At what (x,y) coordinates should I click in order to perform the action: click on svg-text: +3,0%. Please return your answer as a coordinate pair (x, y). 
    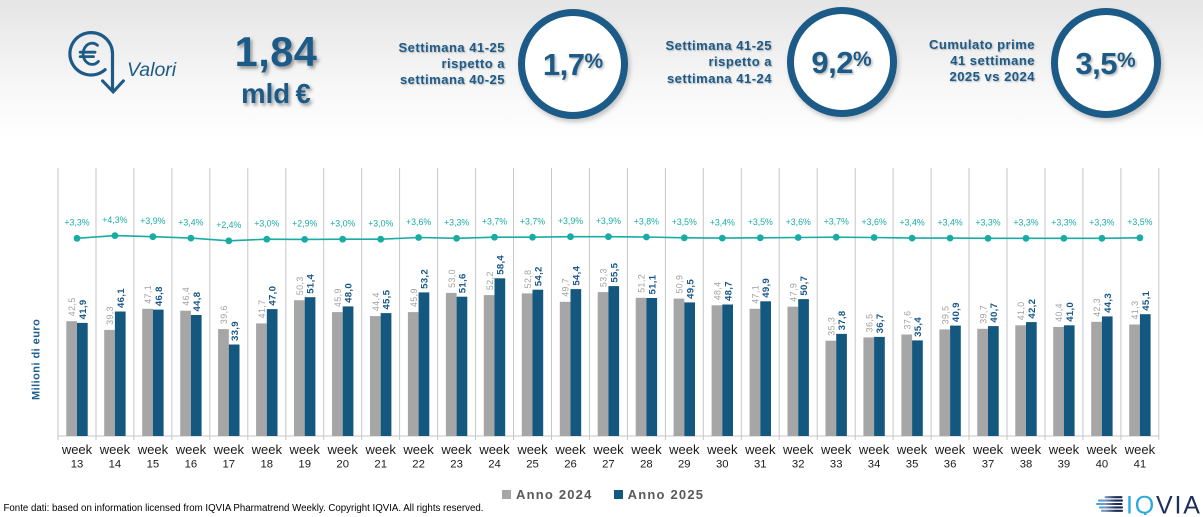
    Looking at the image, I should click on (342, 224).